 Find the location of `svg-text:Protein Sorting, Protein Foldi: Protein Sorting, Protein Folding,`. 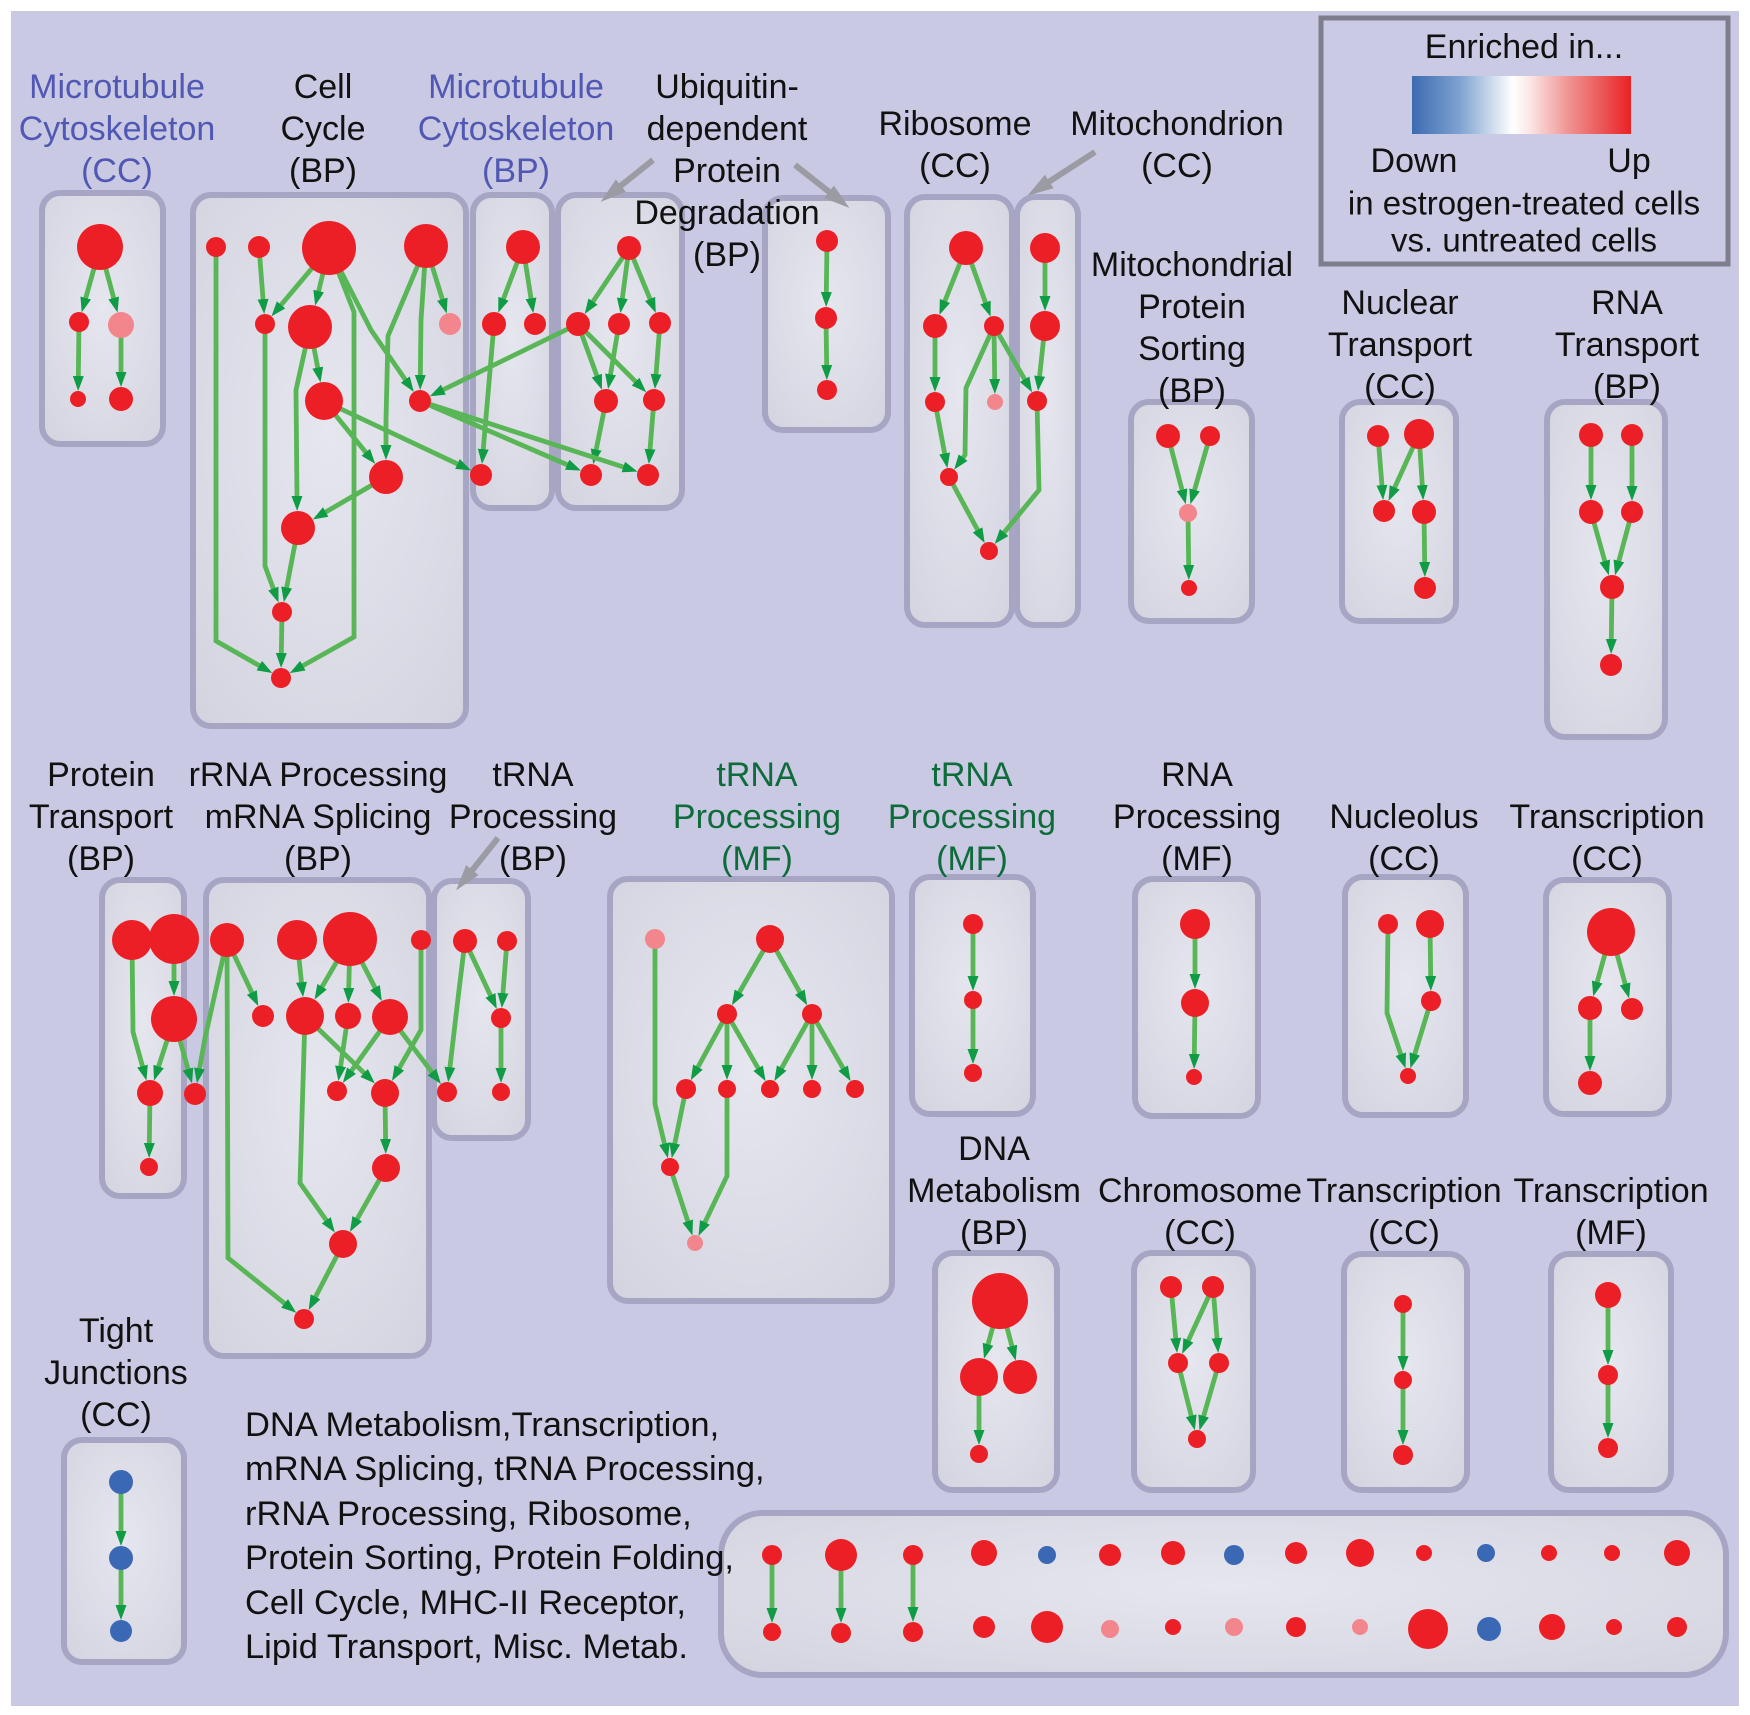

svg-text:Protein Sorting, Protein Foldi: Protein Sorting, Protein Folding, is located at coordinates (489, 1558).